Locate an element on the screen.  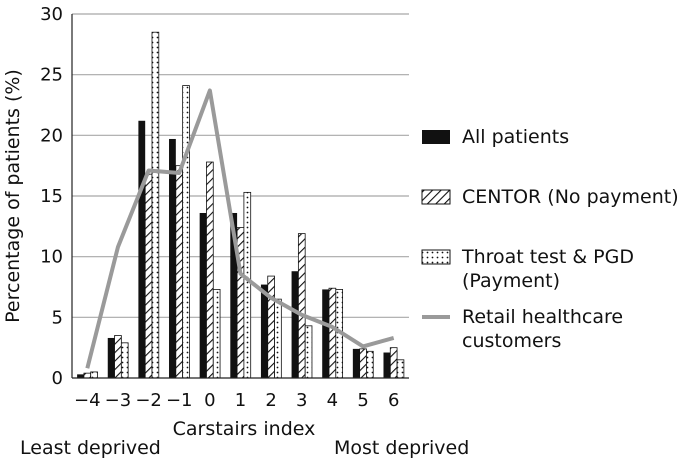
legend-label: Retail healthcare is located at coordinates (543, 317).